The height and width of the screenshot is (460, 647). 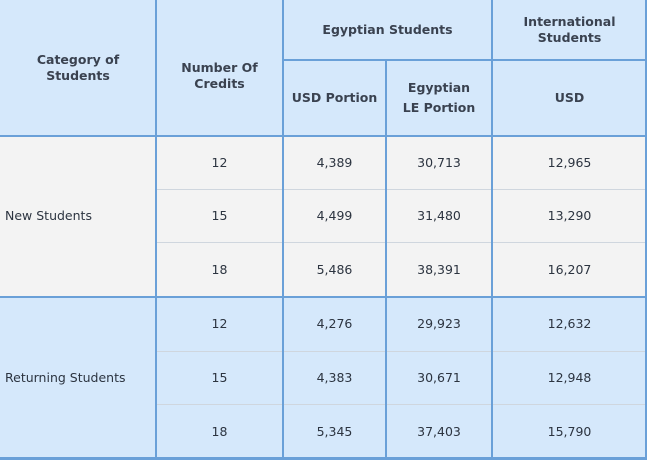 I want to click on table-cell: 30,671, so click(x=439, y=378).